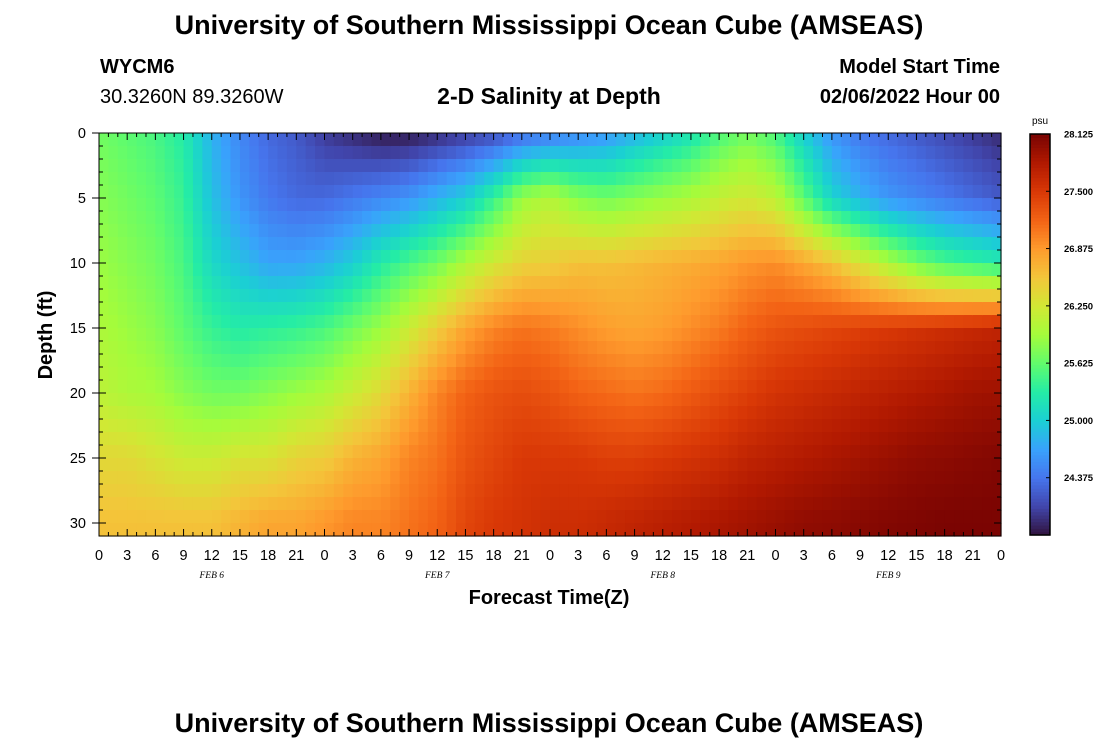 This screenshot has height=750, width=1100. Describe the element at coordinates (127, 556) in the screenshot. I see `x-tick-label: 3` at that location.